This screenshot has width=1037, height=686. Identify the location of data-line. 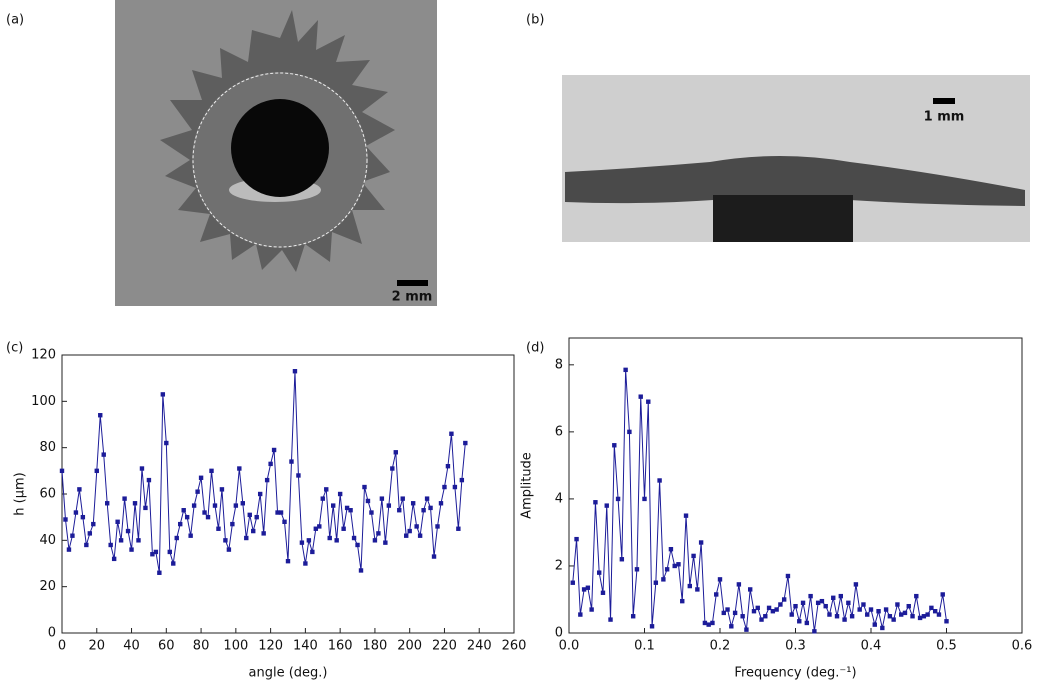
(759, 500).